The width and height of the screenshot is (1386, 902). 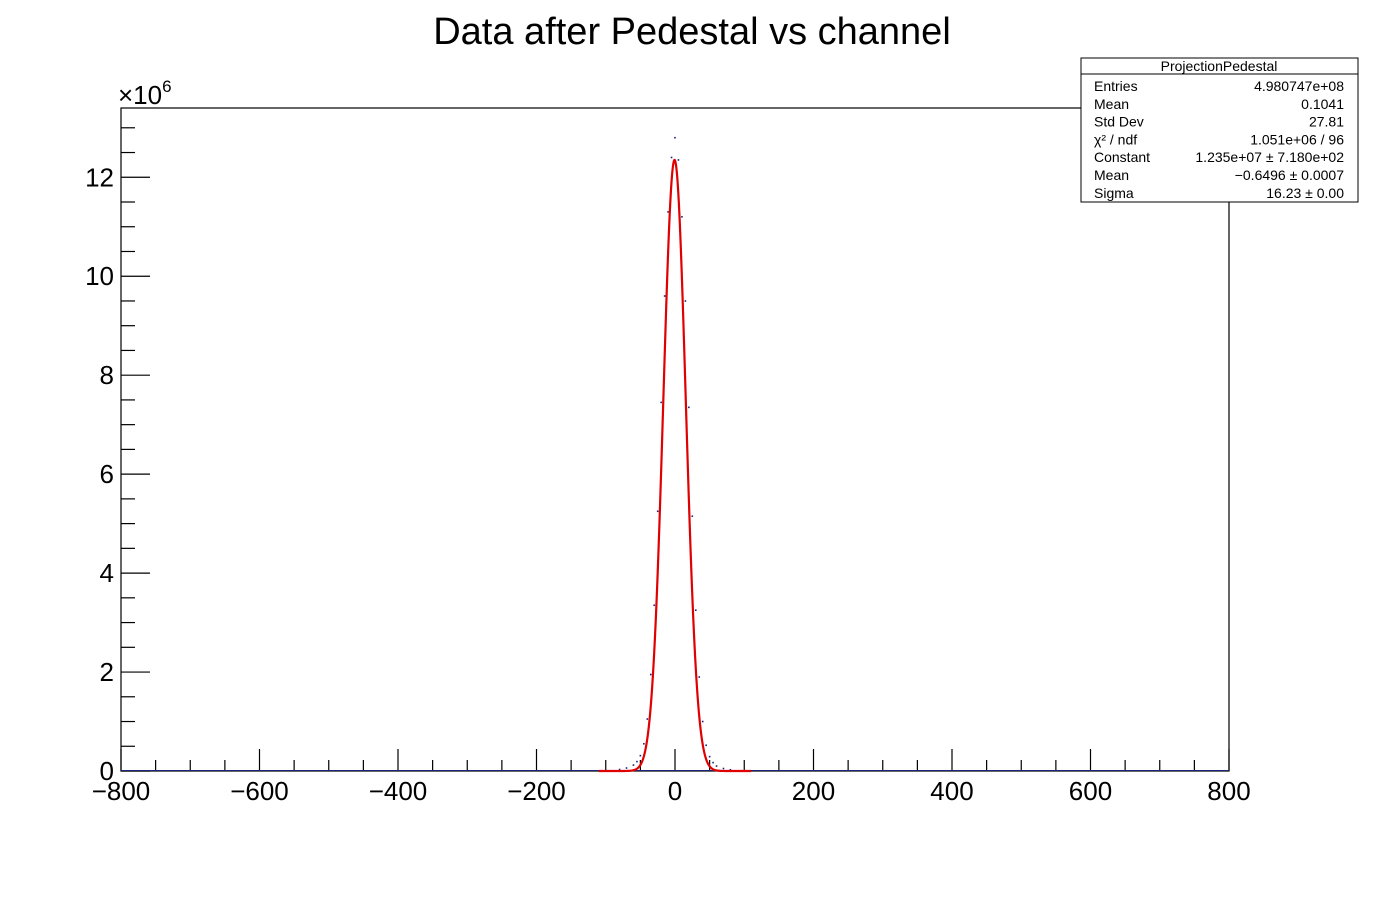 I want to click on stats-row-value: 27.81, so click(x=1326, y=122).